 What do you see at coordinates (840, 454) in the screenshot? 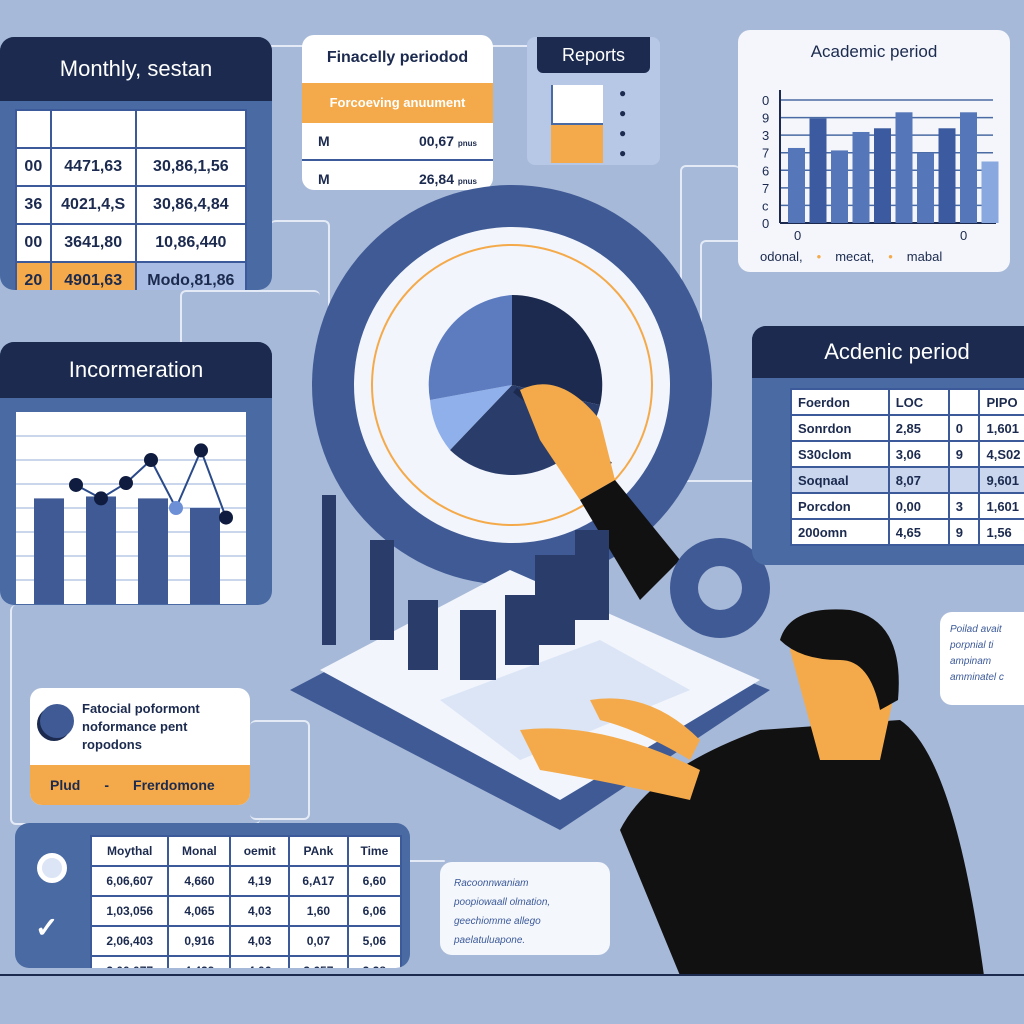
I see `cell: S30clom` at bounding box center [840, 454].